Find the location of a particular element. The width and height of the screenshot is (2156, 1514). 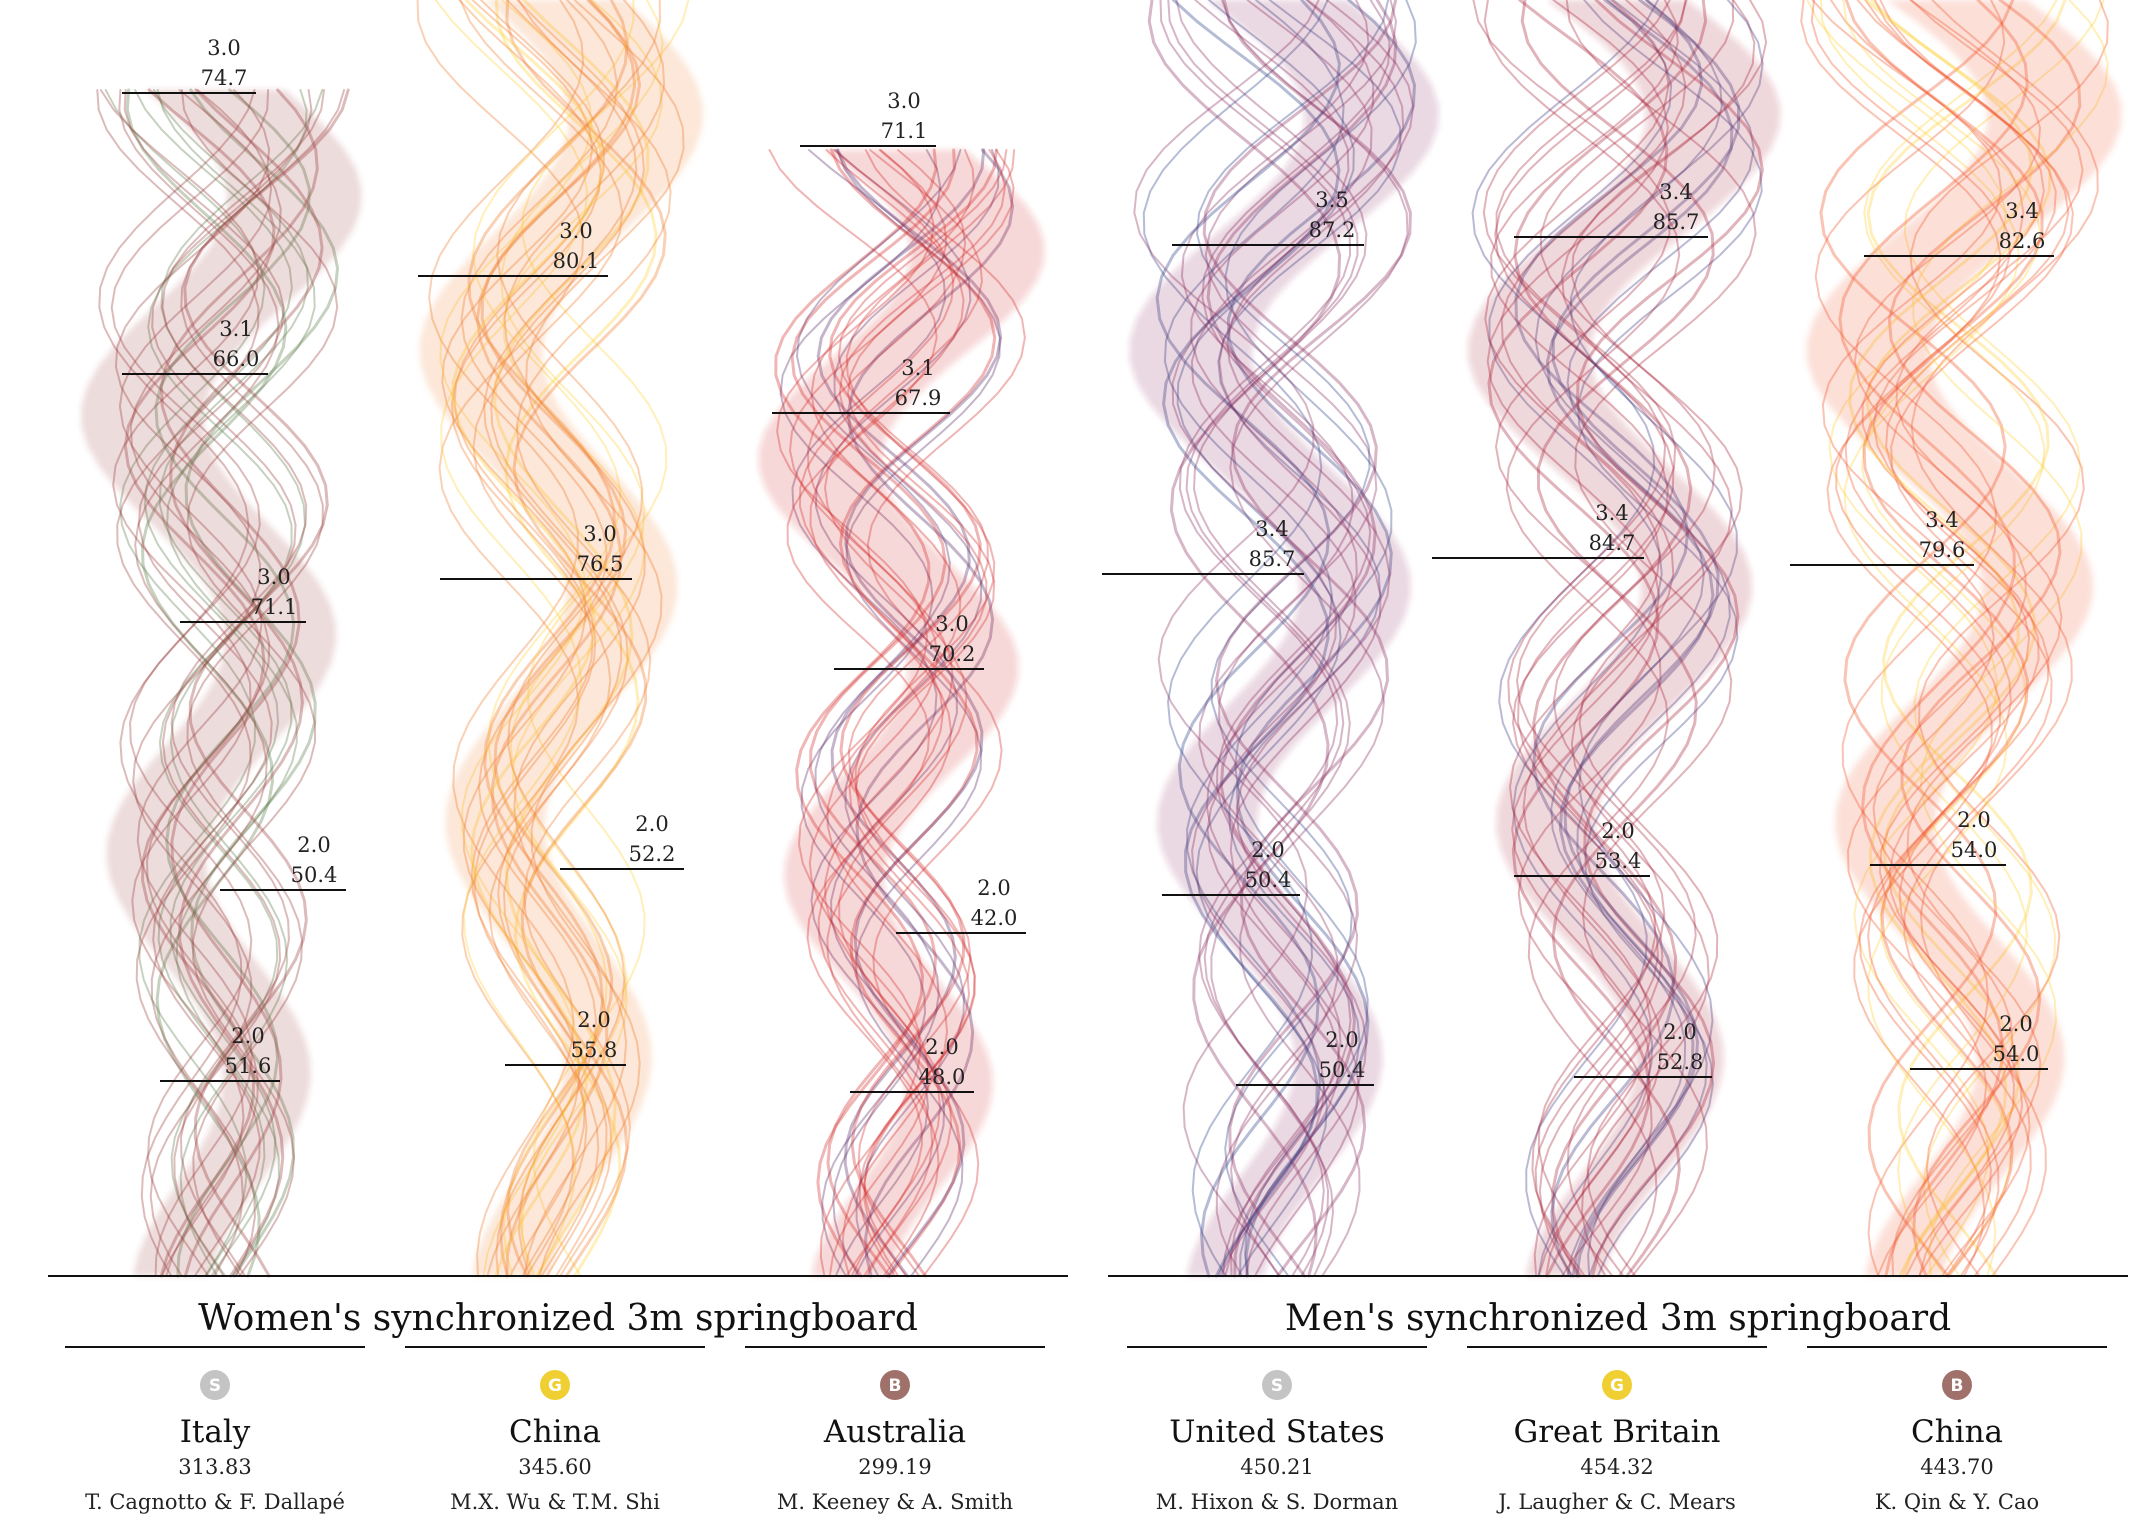

dive-points: 82.6 is located at coordinates (2022, 241).